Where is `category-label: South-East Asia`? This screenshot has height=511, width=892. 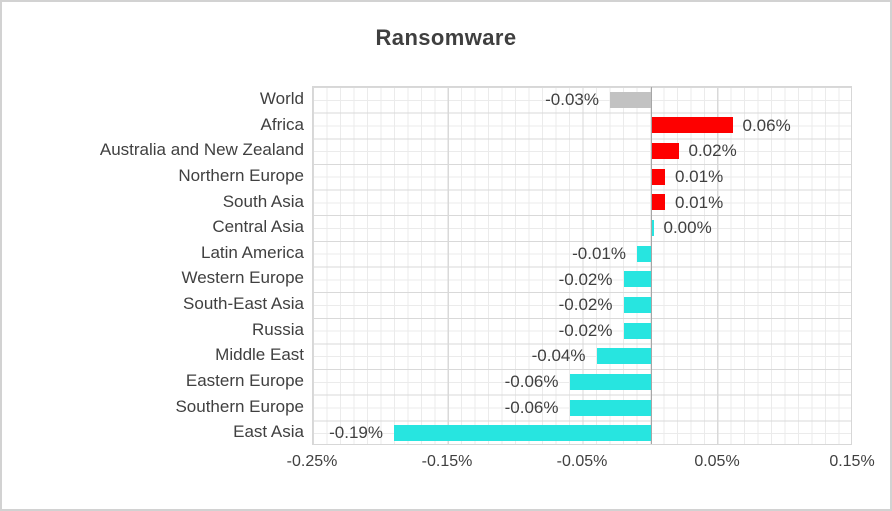 category-label: South-East Asia is located at coordinates (243, 304).